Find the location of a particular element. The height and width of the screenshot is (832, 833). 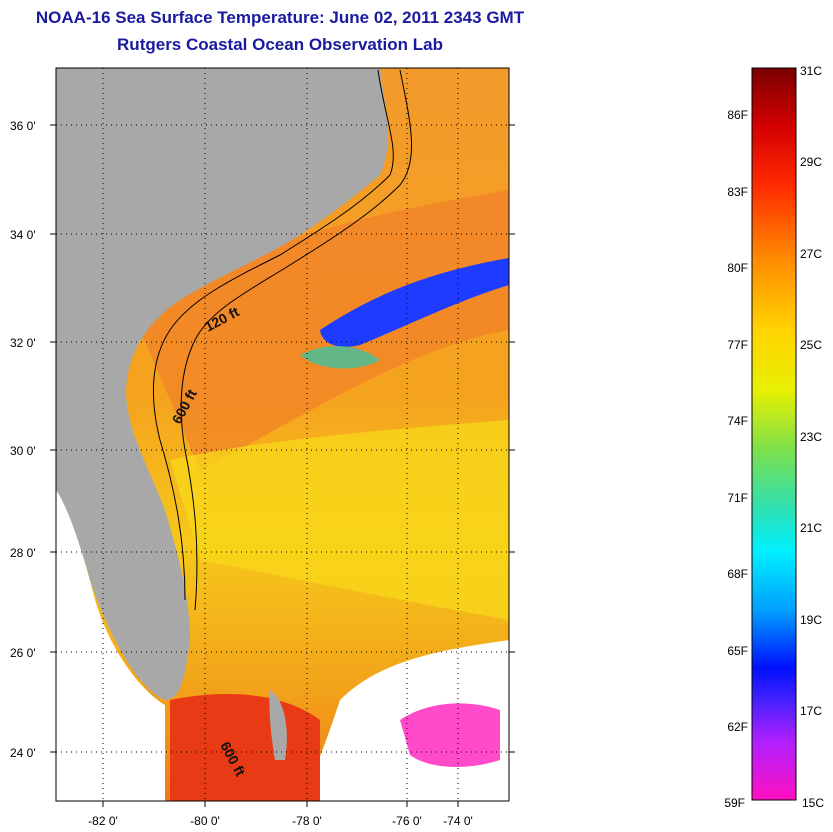

lat-label-24: 24 0' is located at coordinates (23, 753).